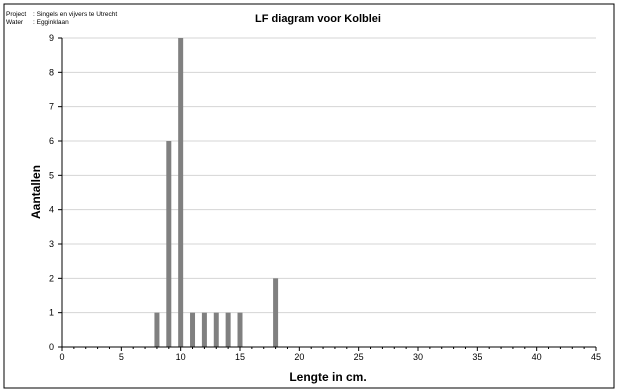  What do you see at coordinates (75, 14) in the screenshot?
I see `project-value: : Singels en vijvers te Utrecht` at bounding box center [75, 14].